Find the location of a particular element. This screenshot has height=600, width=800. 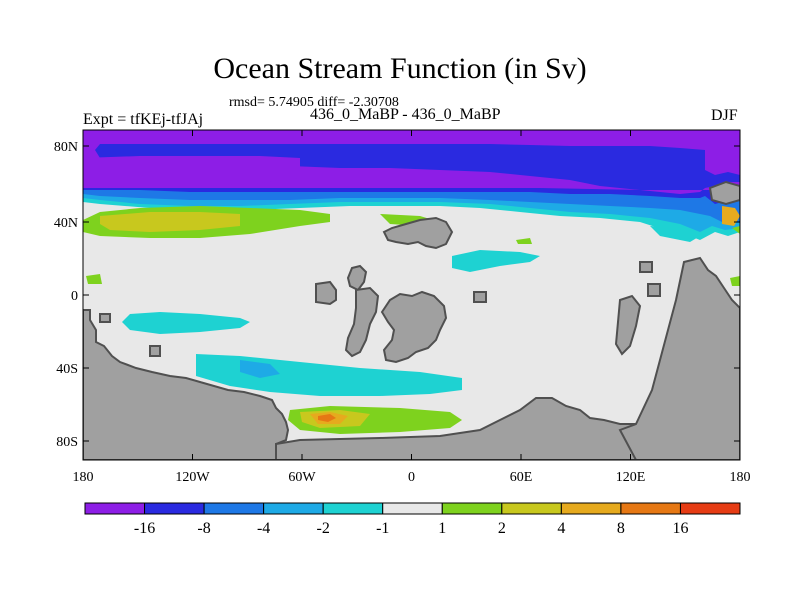

x-tick-label: 0 is located at coordinates (411, 477).